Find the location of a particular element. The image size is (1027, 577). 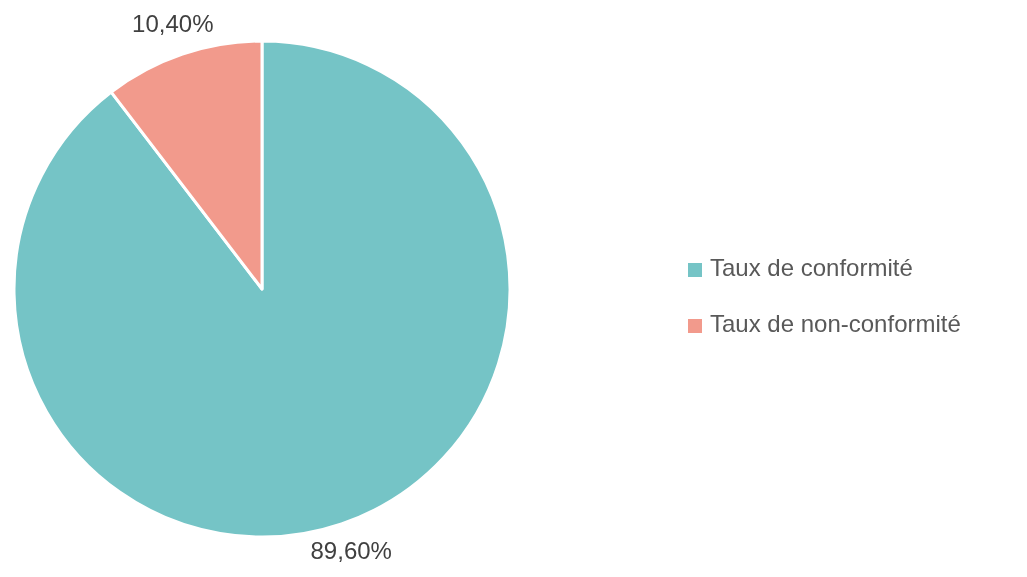

legend-label: Taux de conformité is located at coordinates (811, 268).